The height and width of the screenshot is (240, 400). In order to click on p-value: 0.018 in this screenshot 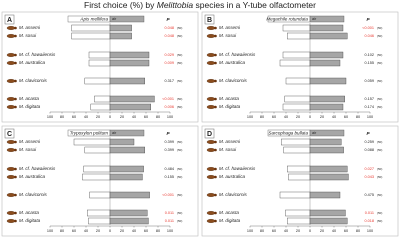, I will do `click(369, 221)`.